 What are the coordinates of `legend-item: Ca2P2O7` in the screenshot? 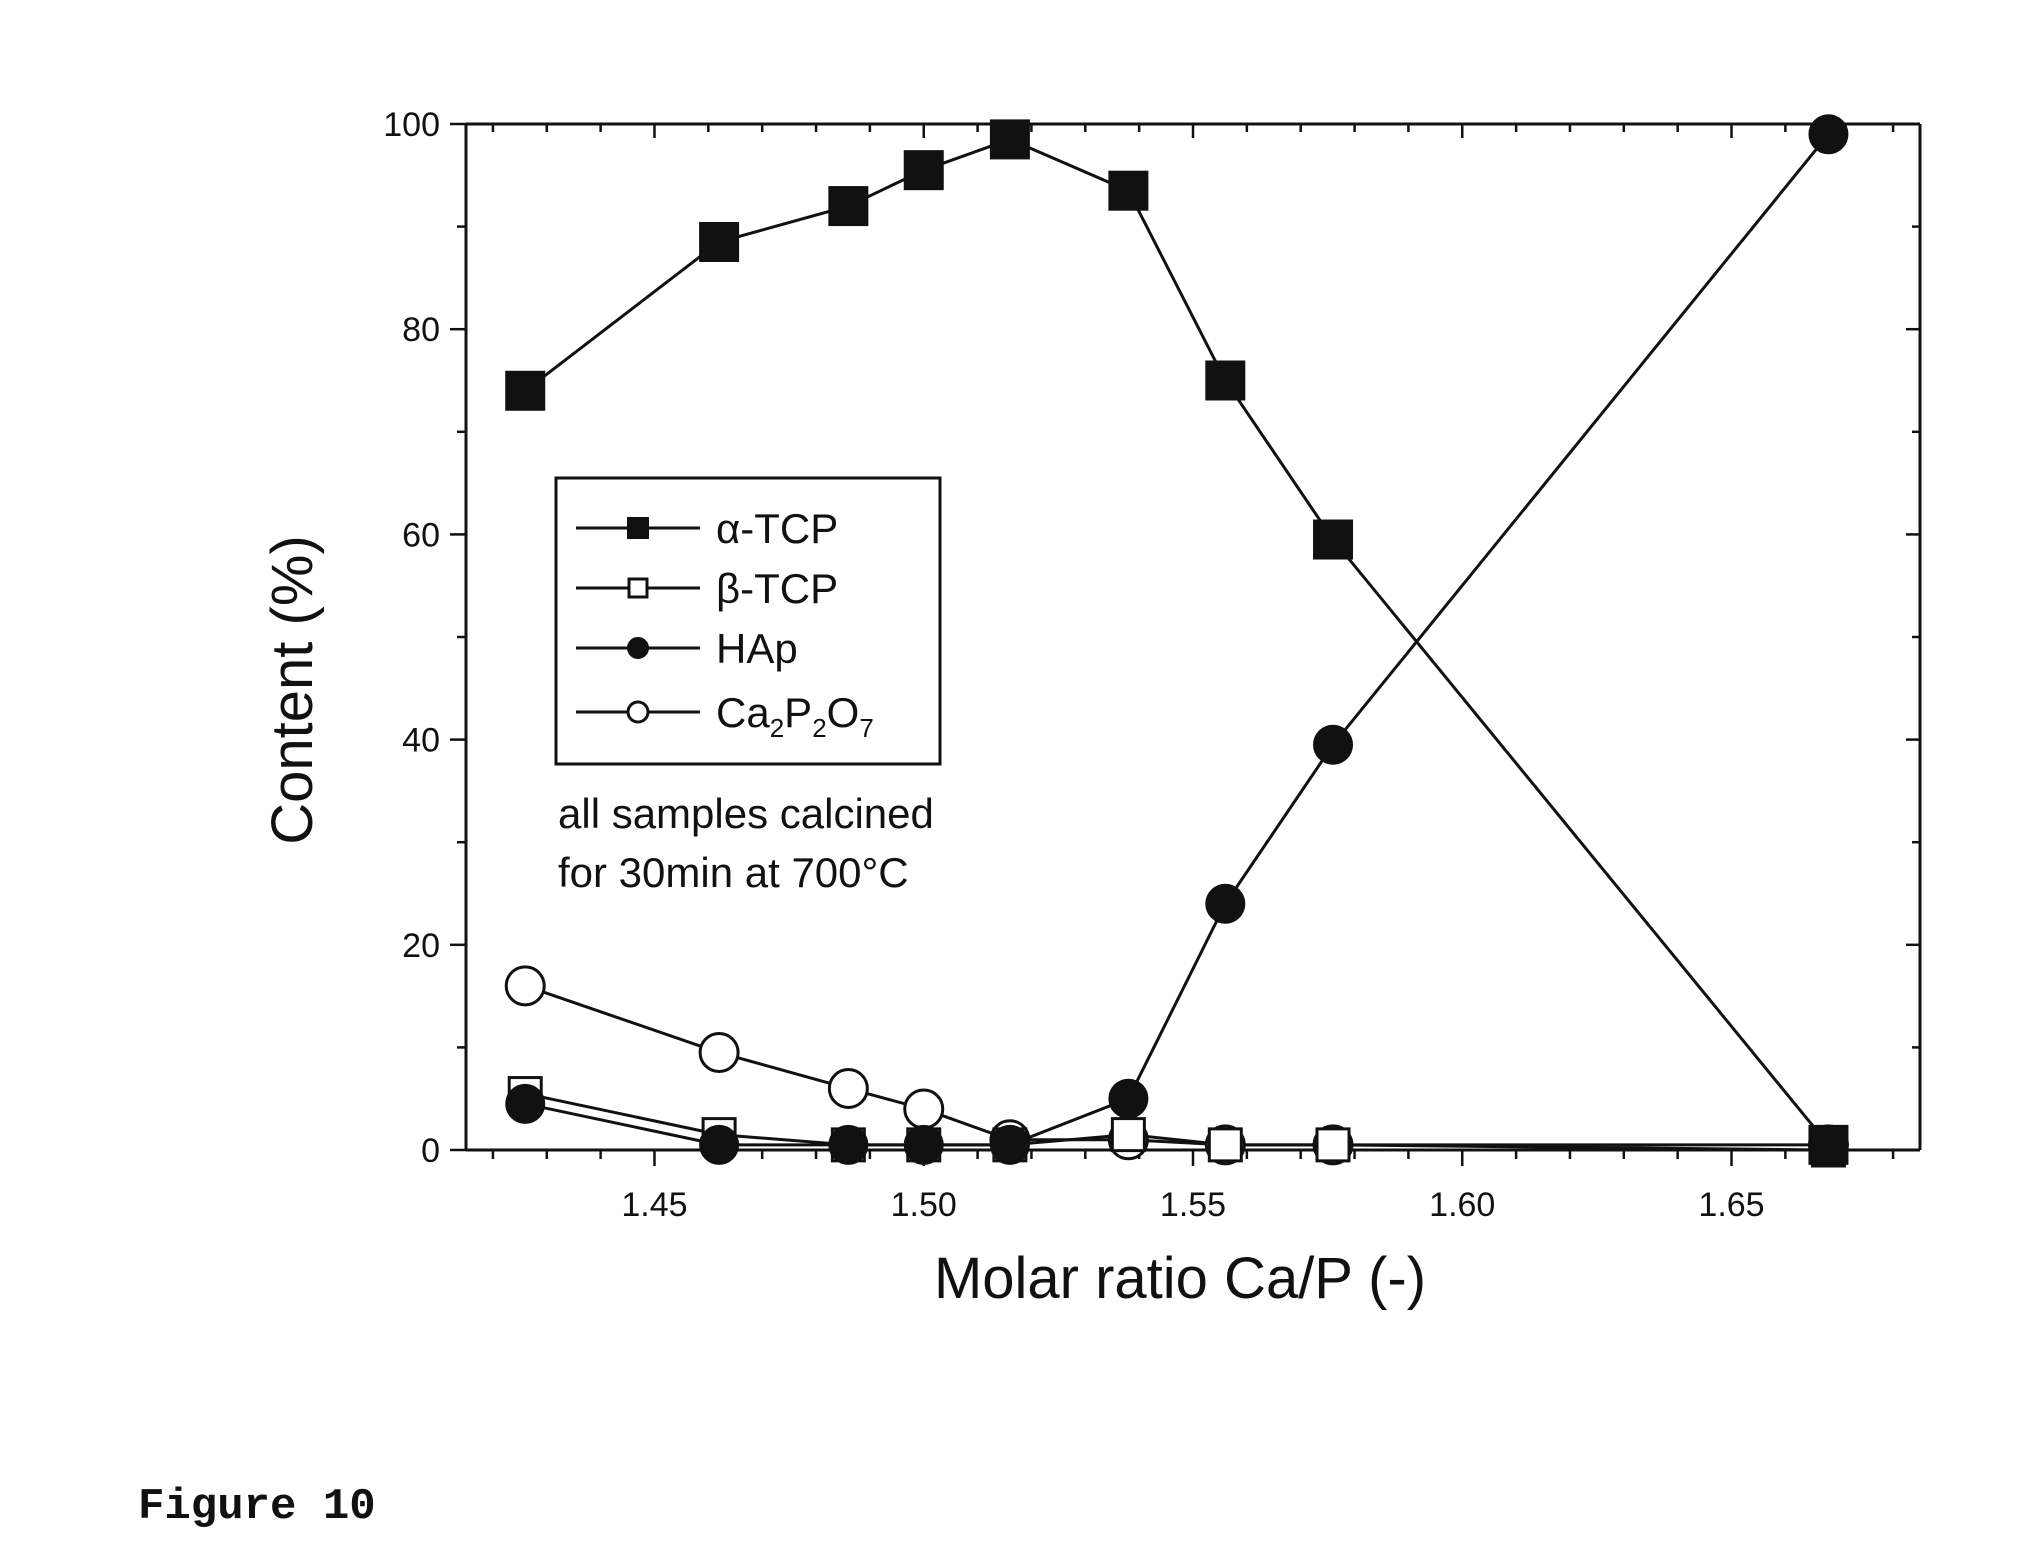 It's located at (725, 716).